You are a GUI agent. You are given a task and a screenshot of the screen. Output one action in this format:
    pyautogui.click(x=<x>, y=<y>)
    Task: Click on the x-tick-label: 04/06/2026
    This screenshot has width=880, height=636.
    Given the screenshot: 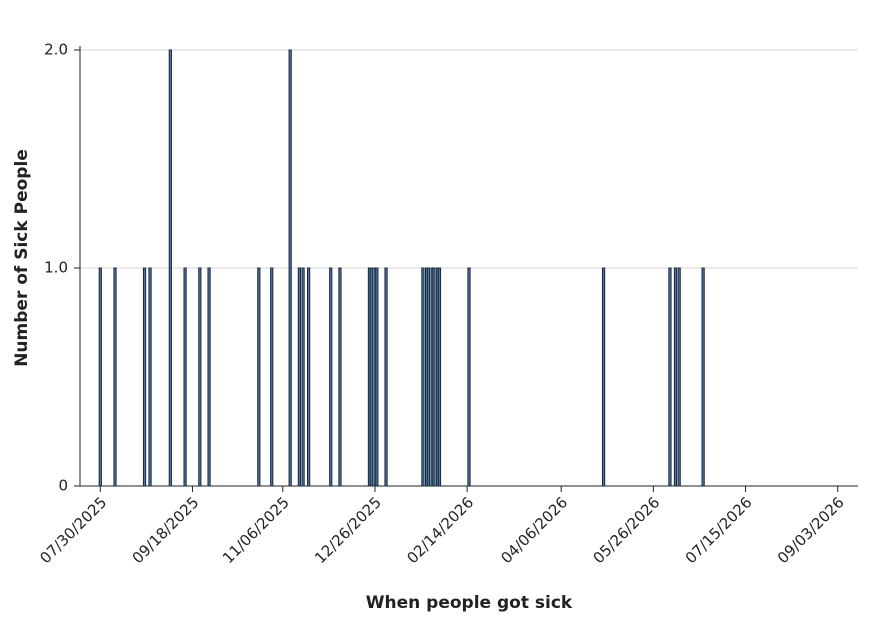 What is the action you would take?
    pyautogui.click(x=534, y=530)
    